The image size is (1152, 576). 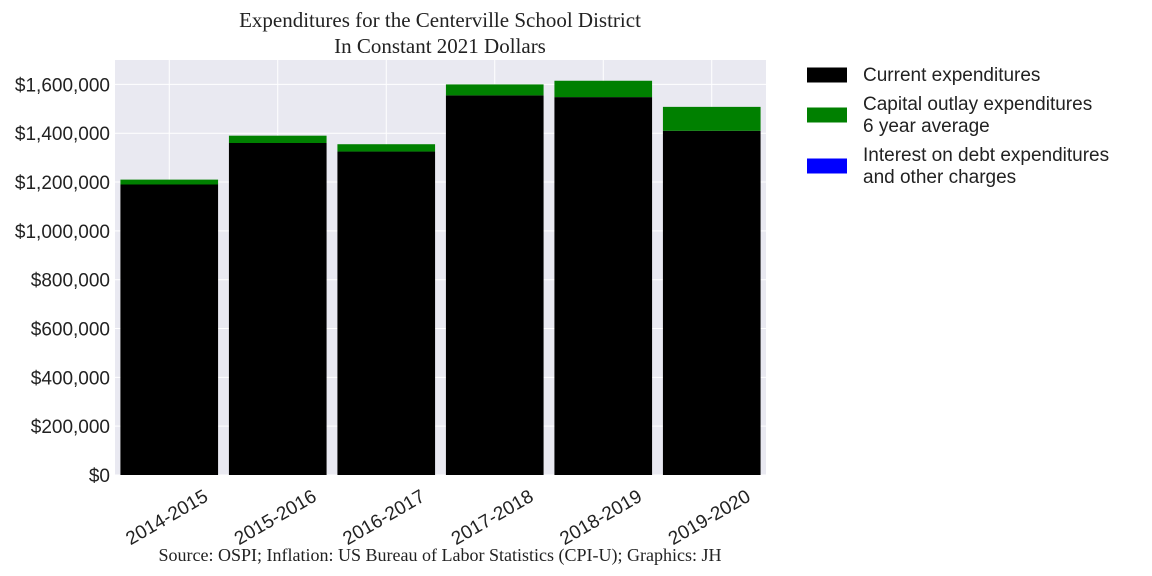 I want to click on y-tick-label: $600,000, so click(x=70, y=330).